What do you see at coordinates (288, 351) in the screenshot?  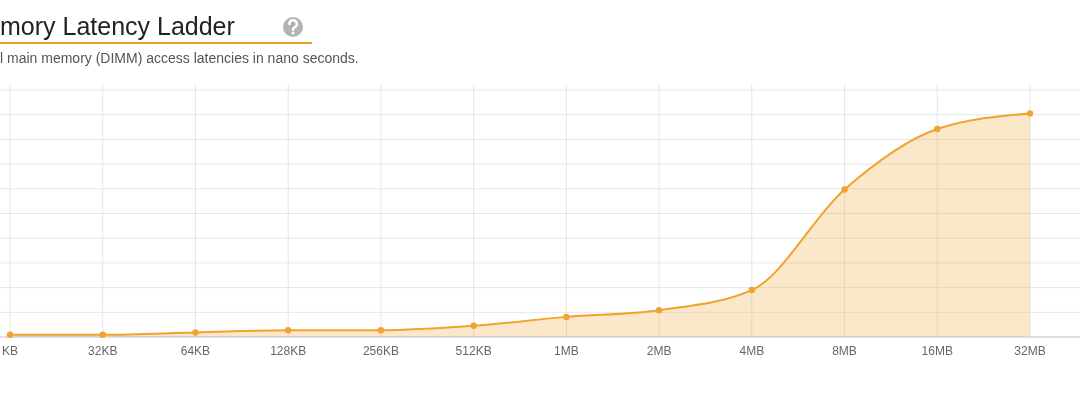 I see `x-tick-label: 128KB` at bounding box center [288, 351].